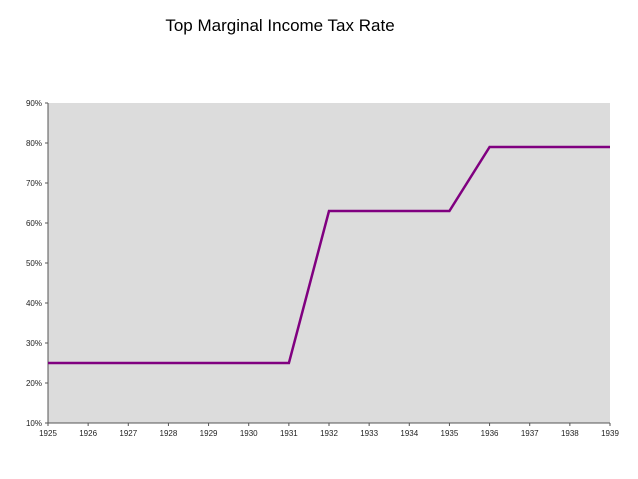 The height and width of the screenshot is (479, 638). What do you see at coordinates (409, 433) in the screenshot?
I see `x-tick-label: 1934` at bounding box center [409, 433].